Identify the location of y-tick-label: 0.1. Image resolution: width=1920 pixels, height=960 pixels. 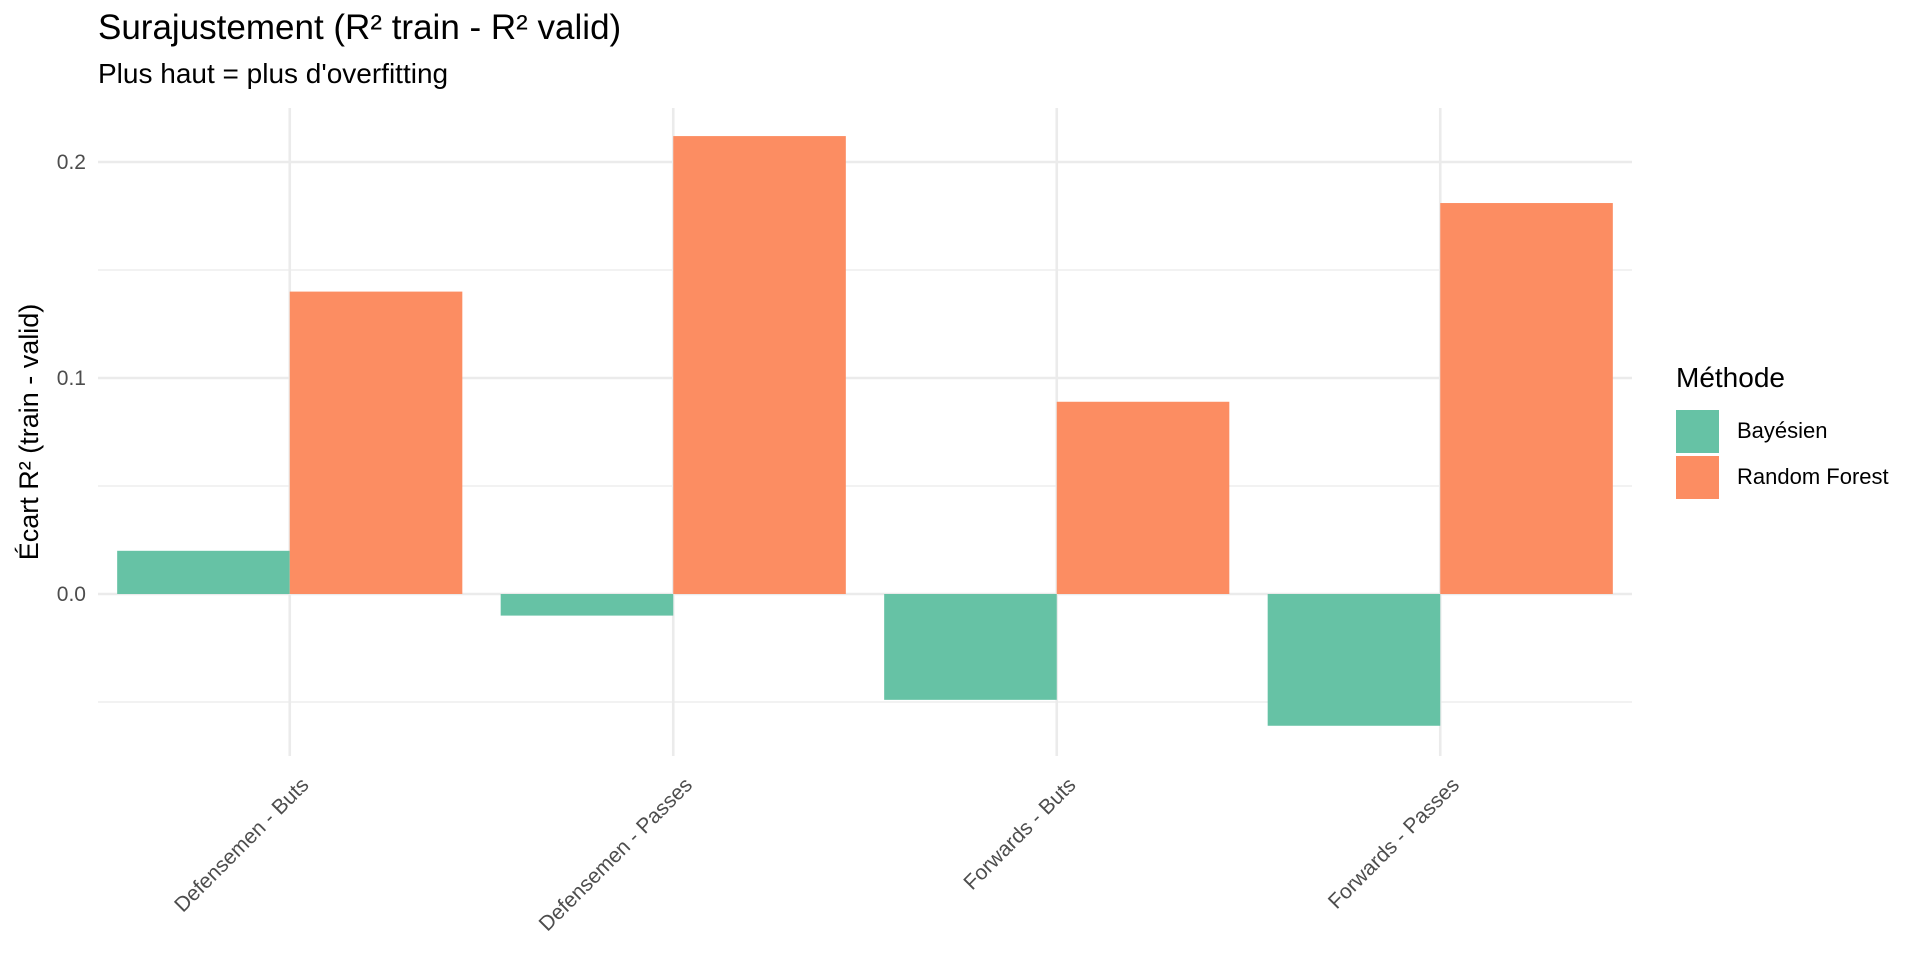
(71, 378).